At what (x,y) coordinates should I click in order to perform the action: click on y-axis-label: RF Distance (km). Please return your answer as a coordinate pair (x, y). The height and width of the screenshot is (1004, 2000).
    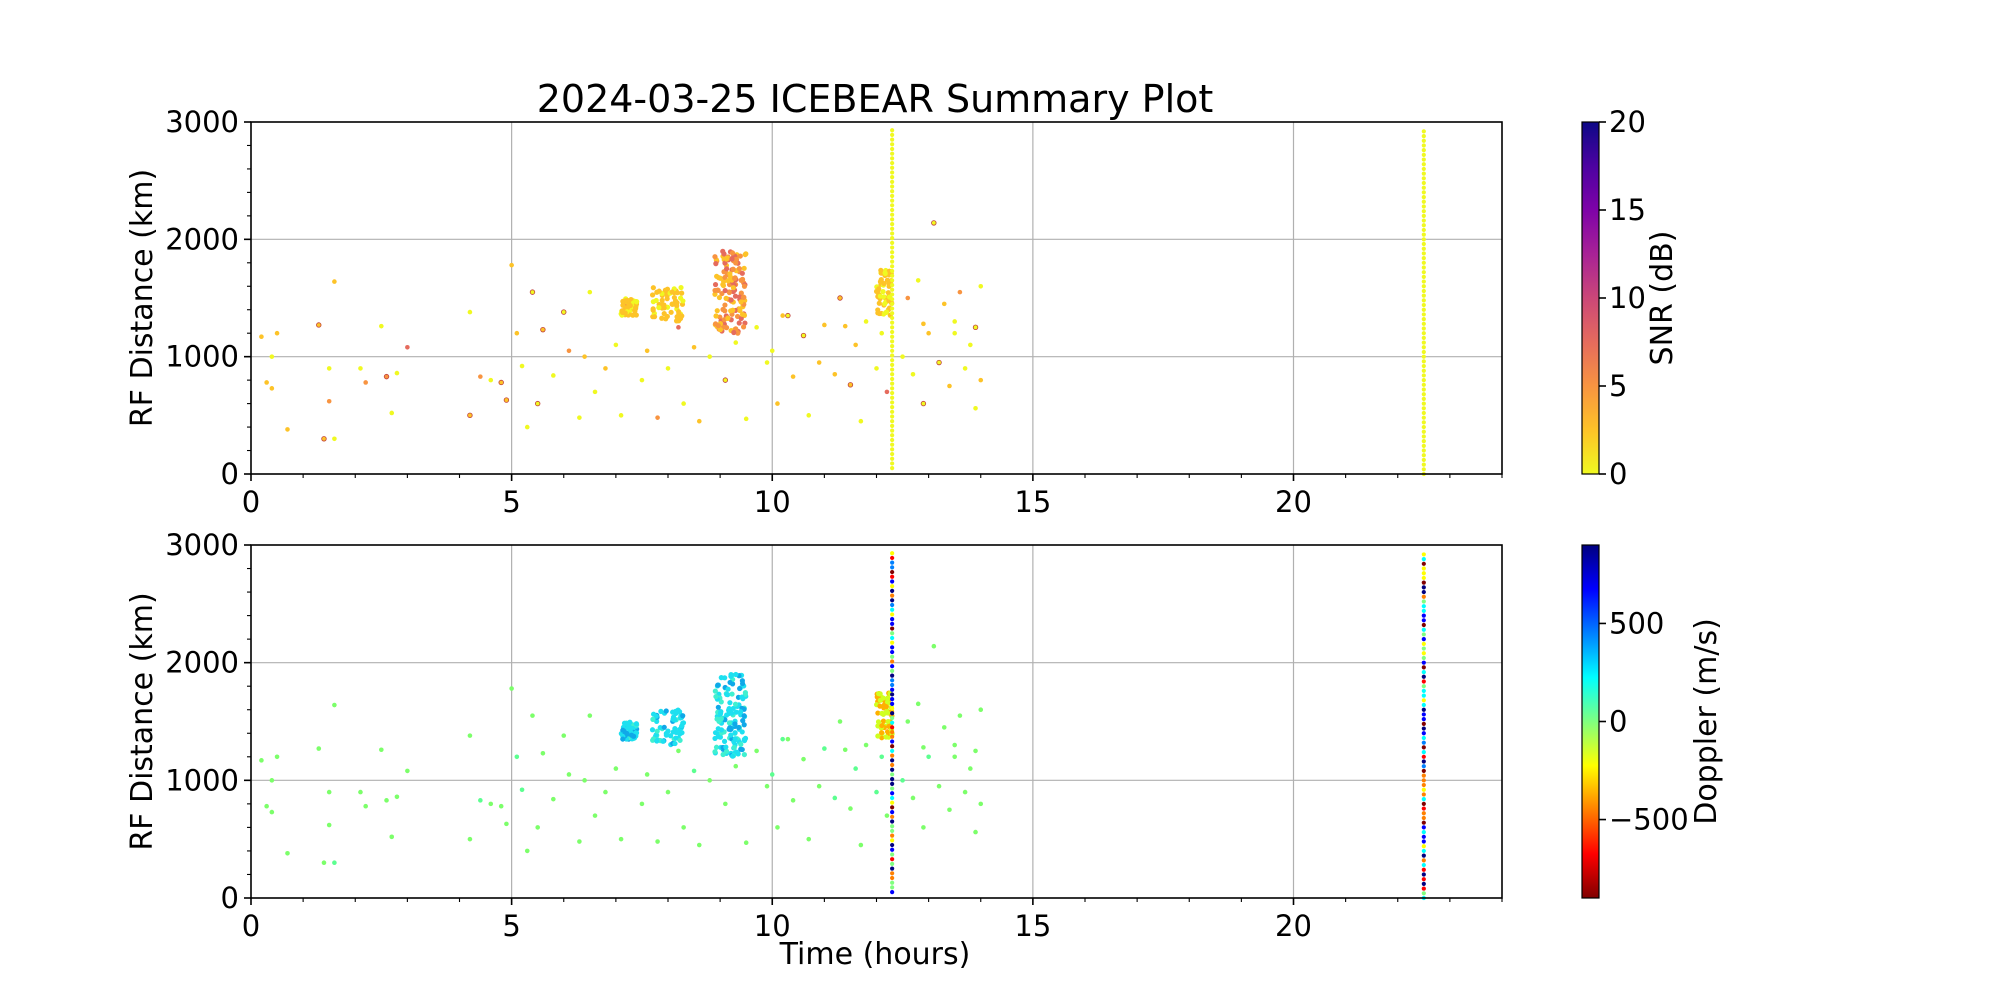
    Looking at the image, I should click on (142, 721).